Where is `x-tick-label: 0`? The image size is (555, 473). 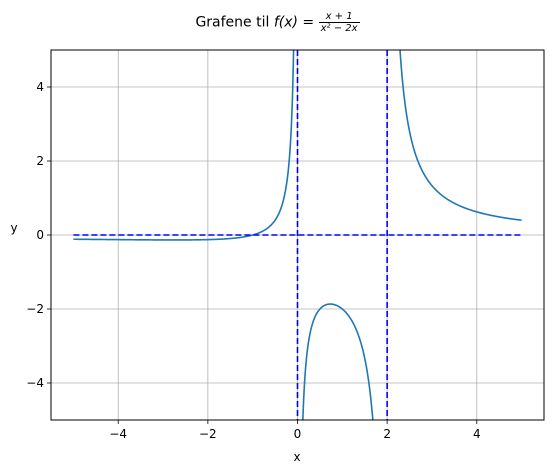 x-tick-label: 0 is located at coordinates (298, 434).